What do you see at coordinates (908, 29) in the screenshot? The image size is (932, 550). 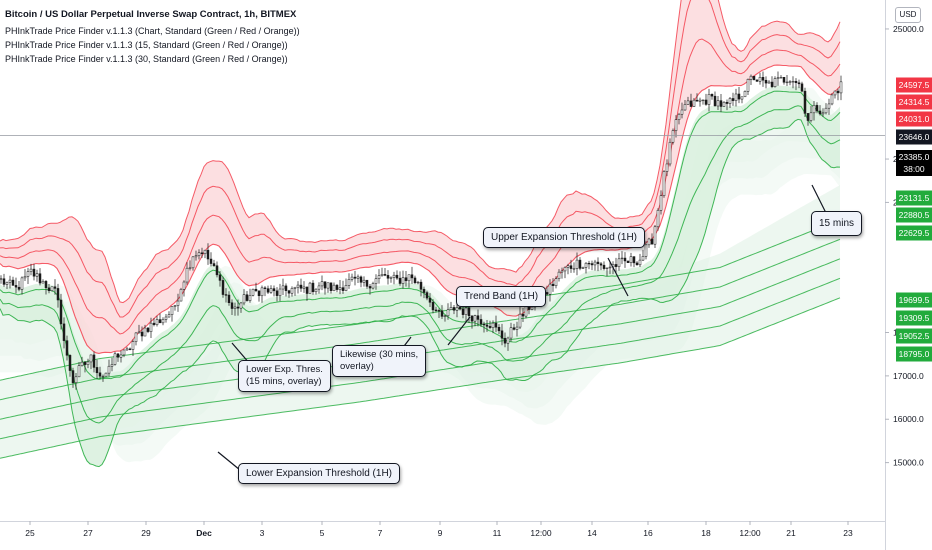 I see `price-axis-tick-label: 25000.0` at bounding box center [908, 29].